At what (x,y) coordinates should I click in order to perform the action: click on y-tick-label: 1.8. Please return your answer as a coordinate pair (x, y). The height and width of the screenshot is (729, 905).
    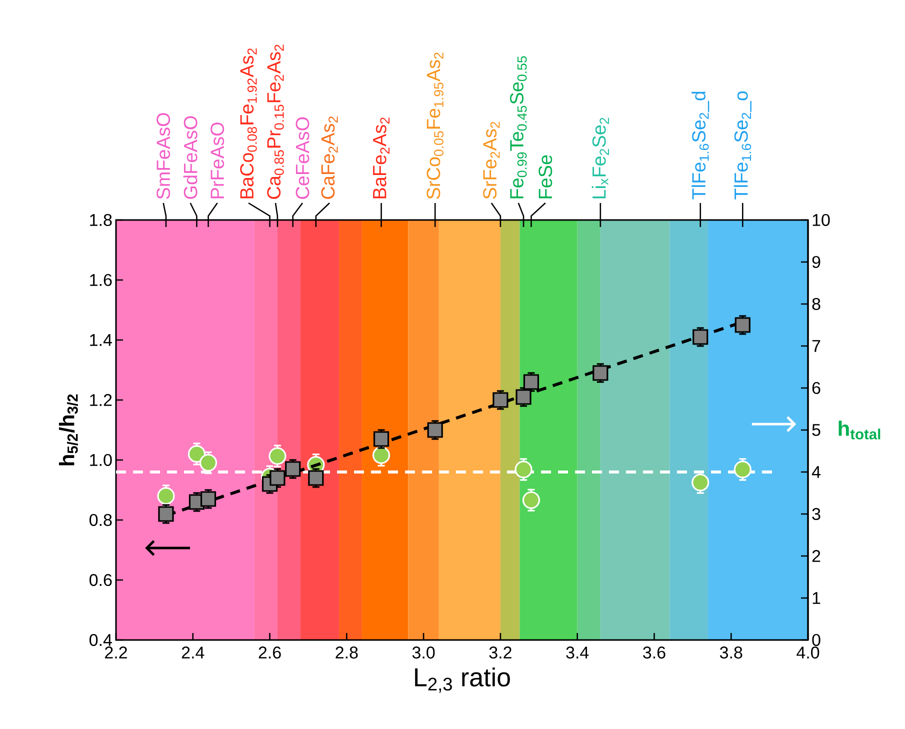
    Looking at the image, I should click on (101, 220).